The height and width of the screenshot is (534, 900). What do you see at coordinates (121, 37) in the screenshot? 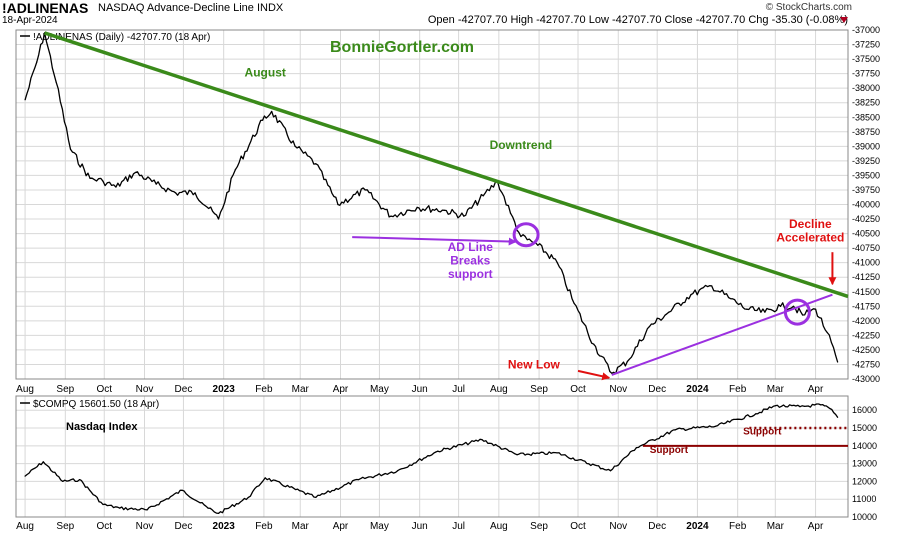
I see `top-panel-label: !ADLINENAS (Daily) -42707.70 (18 Apr)` at bounding box center [121, 37].